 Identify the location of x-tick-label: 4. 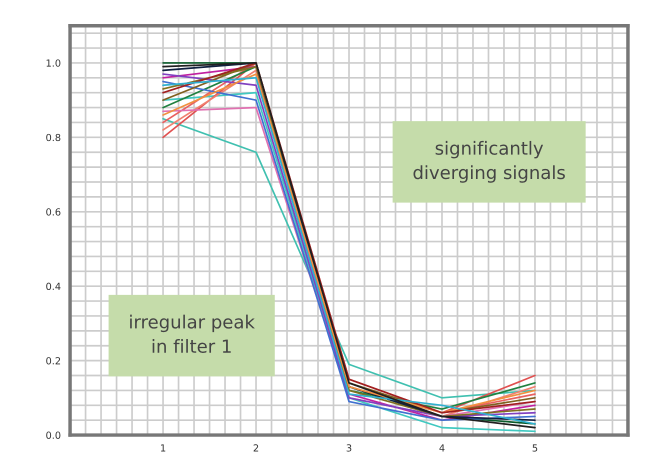
(442, 448).